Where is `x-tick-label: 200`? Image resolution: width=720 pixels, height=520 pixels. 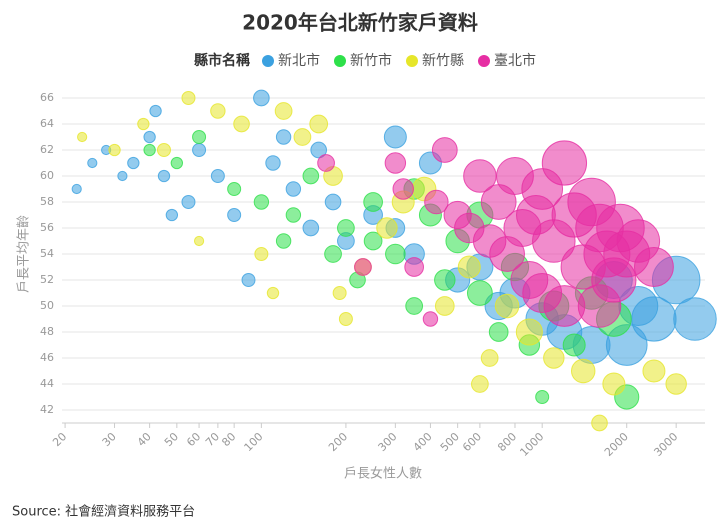
x-tick-label: 200 is located at coordinates (338, 442).